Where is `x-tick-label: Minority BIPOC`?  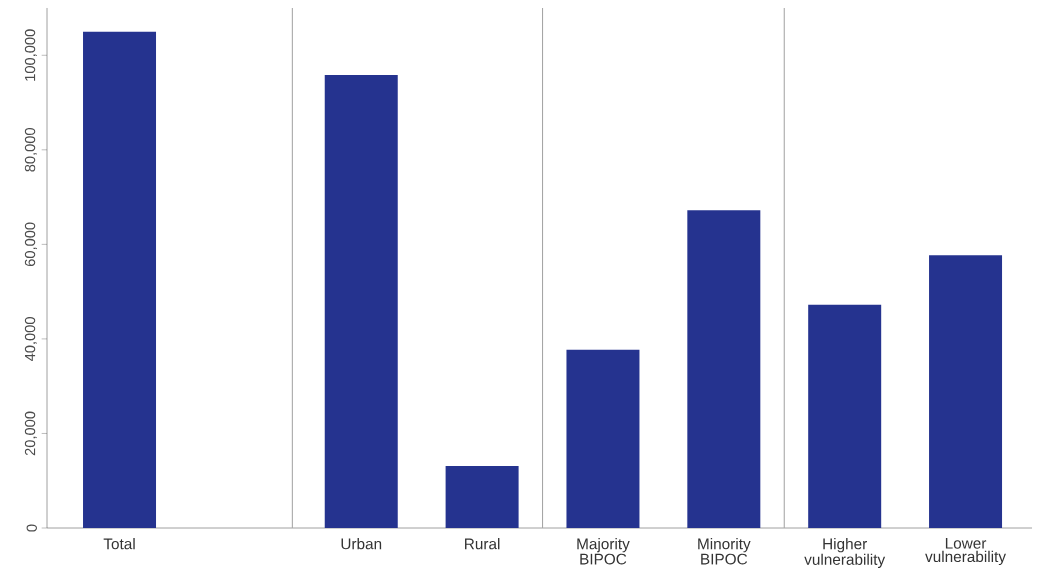
x-tick-label: Minority BIPOC is located at coordinates (724, 551).